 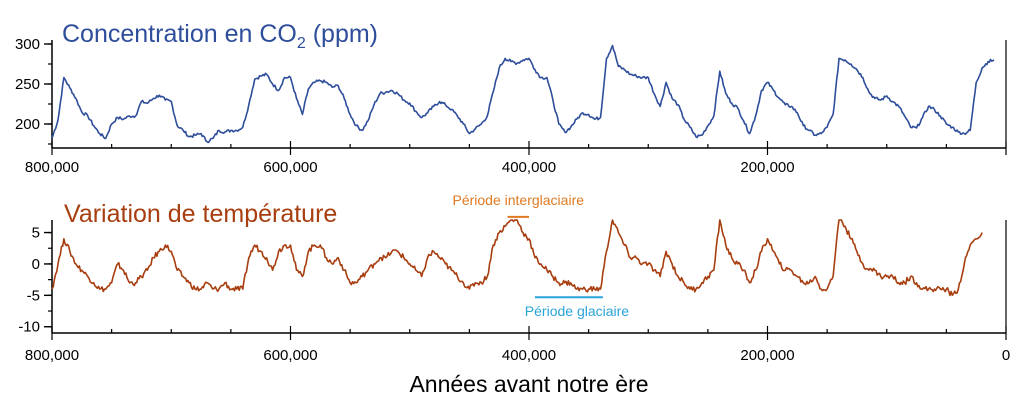 What do you see at coordinates (529, 355) in the screenshot?
I see `temp-x-tick-label: 400,000` at bounding box center [529, 355].